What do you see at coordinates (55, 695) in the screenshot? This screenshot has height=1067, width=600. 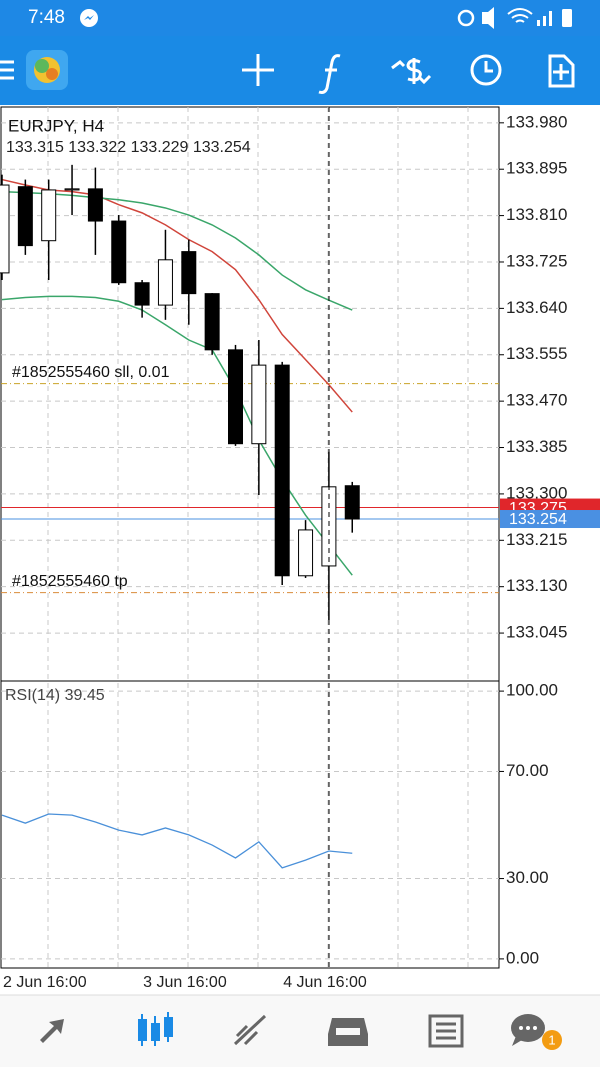 I see `rsi-title: RSI(14) 39.45` at bounding box center [55, 695].